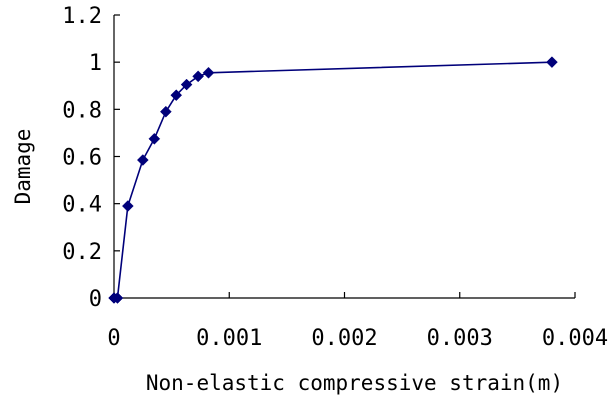 The height and width of the screenshot is (400, 614). What do you see at coordinates (23, 167) in the screenshot?
I see `y-axis-label: Damage` at bounding box center [23, 167].